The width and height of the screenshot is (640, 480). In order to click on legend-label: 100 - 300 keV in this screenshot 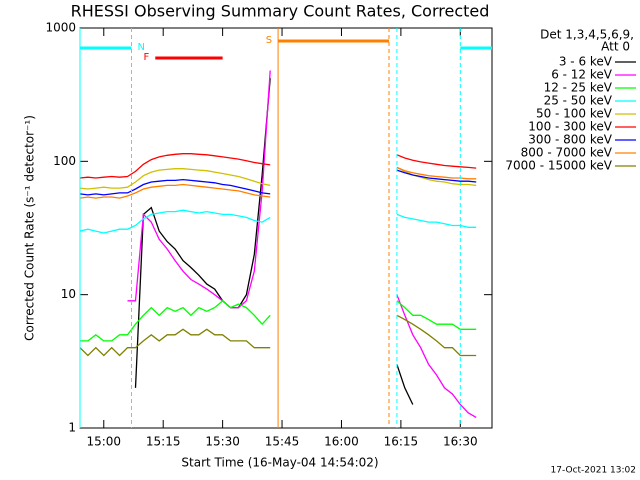, I will do `click(570, 127)`.